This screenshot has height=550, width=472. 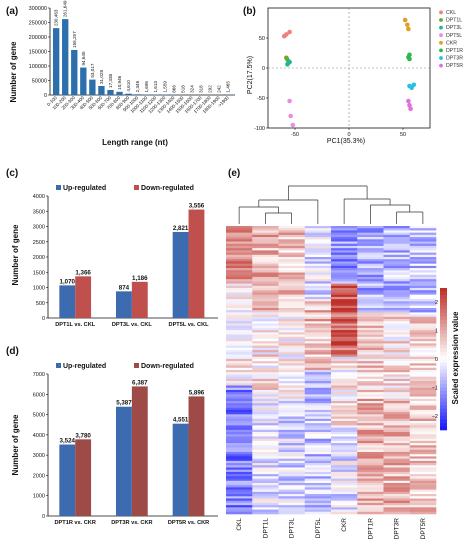 I want to click on heatmap-column-label: DPT3L, so click(x=292, y=528).